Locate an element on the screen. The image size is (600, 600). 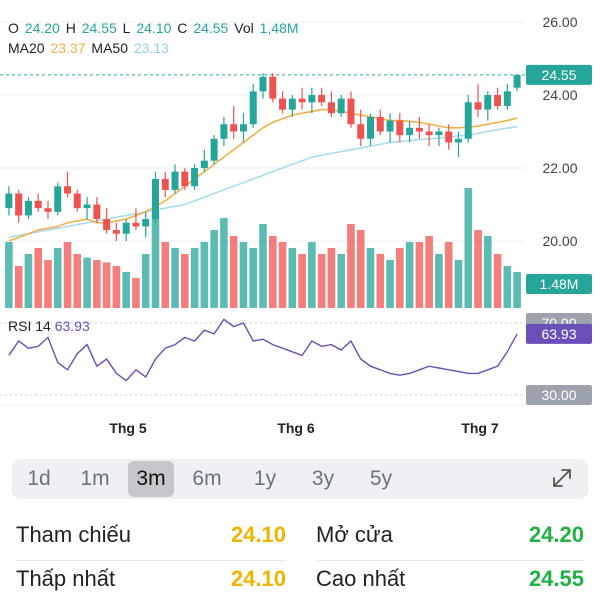
time-tick-label: Thg 7 is located at coordinates (480, 428).